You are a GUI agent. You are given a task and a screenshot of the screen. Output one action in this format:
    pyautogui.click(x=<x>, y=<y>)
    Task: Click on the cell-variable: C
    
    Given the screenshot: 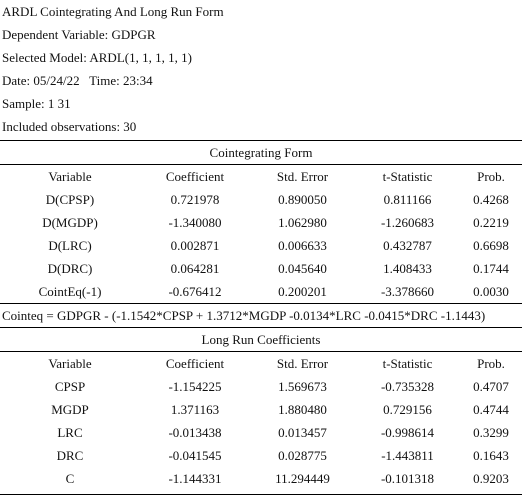 What is the action you would take?
    pyautogui.click(x=70, y=478)
    